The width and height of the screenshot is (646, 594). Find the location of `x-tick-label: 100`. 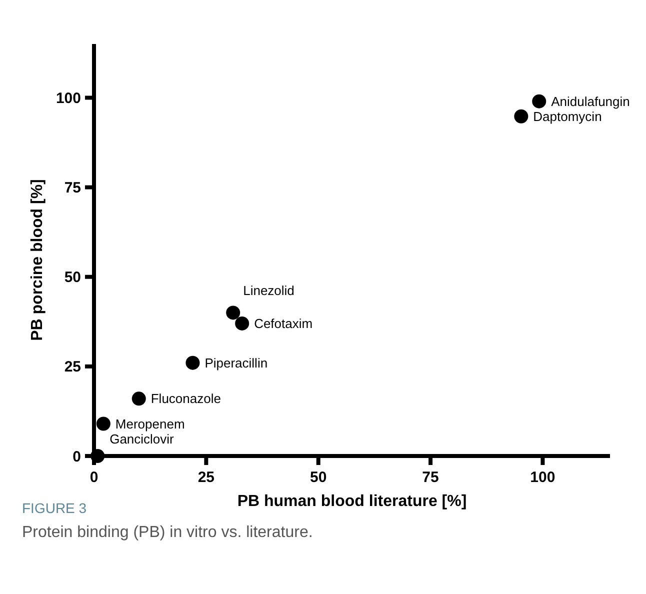

x-tick-label: 100 is located at coordinates (543, 477).